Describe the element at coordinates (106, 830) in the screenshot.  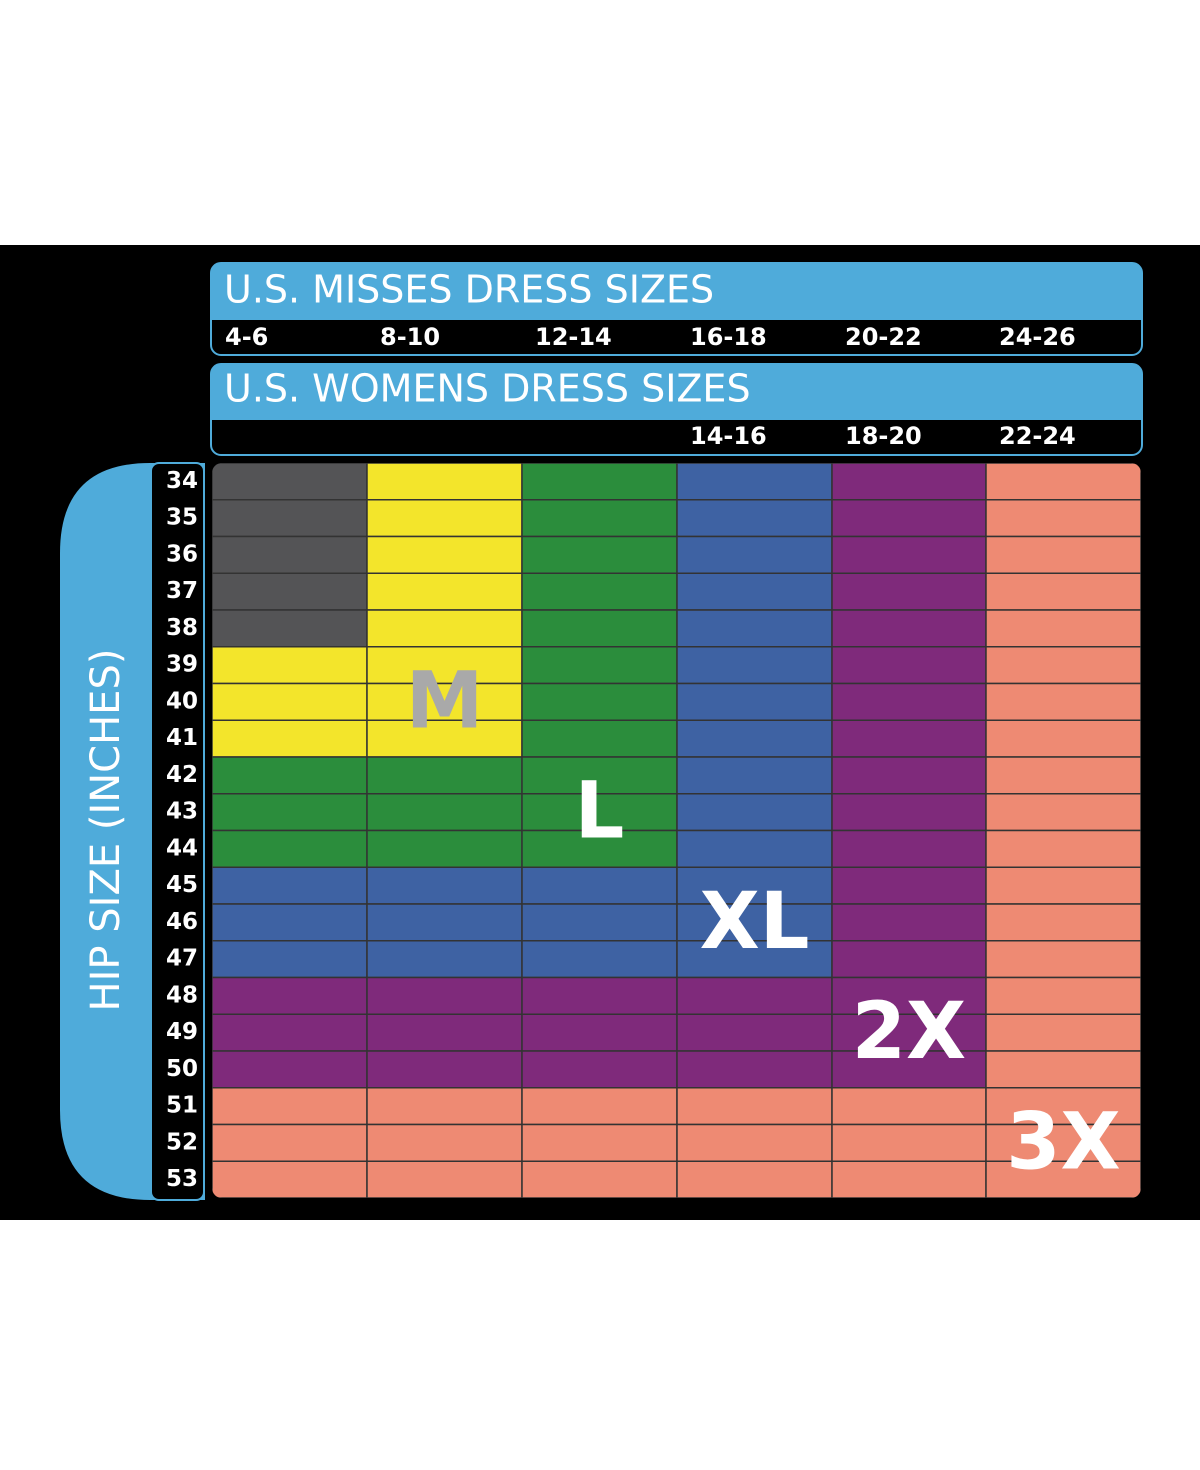
I see `hip-title: HIP SIZE (INCHES)` at that location.